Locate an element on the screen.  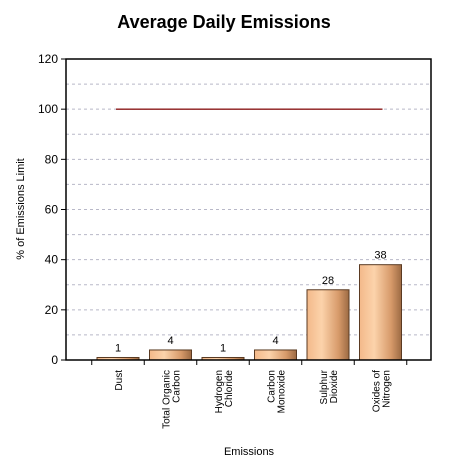
x-category-label: CarbonMonoxide is located at coordinates (277, 392).